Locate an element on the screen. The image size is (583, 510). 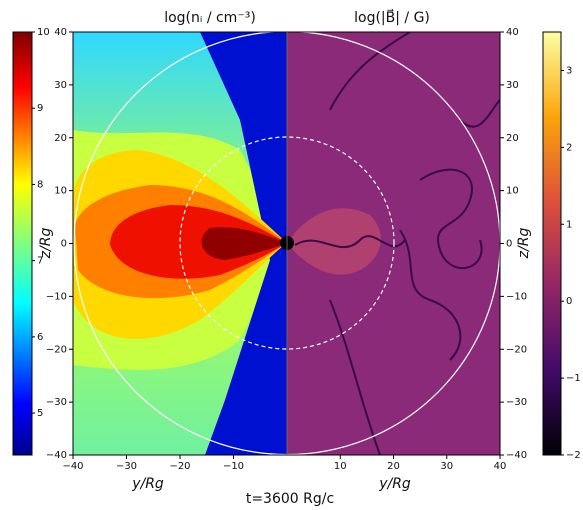
x-tick-label: −30 is located at coordinates (126, 466).